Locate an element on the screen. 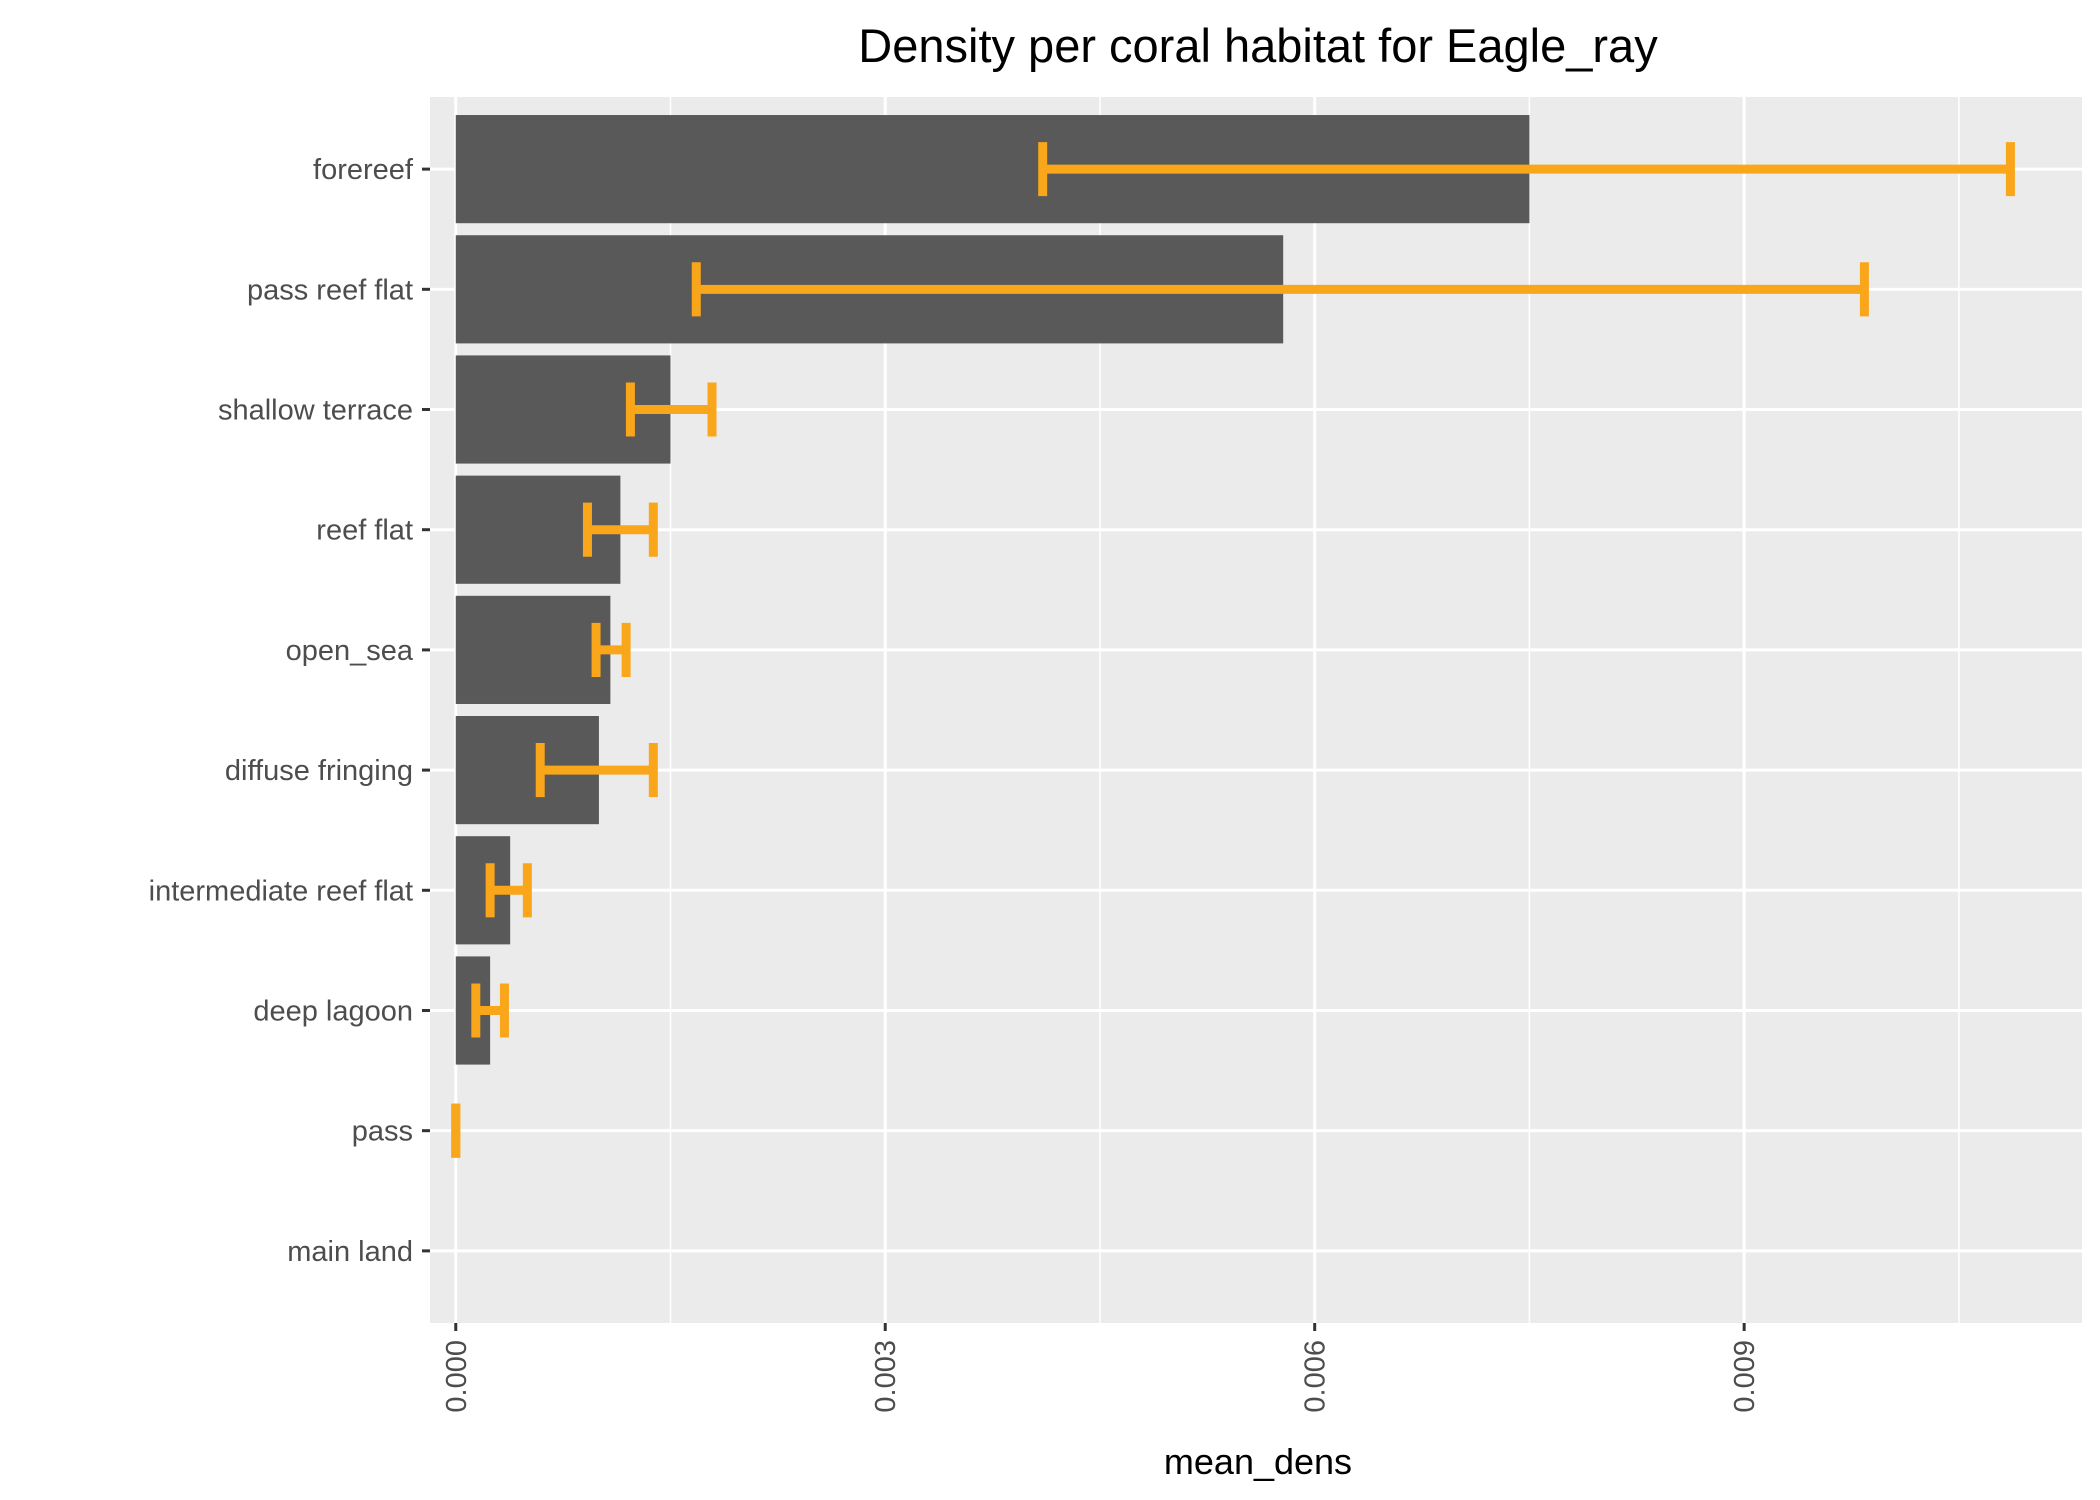 The width and height of the screenshot is (2100, 1500). y-tick-label: forereef is located at coordinates (363, 170).